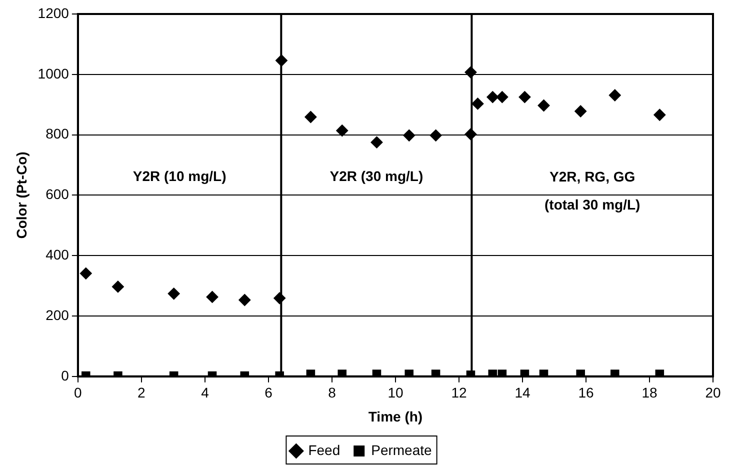  What do you see at coordinates (58, 194) in the screenshot?
I see `y-tick-label: 600` at bounding box center [58, 194].